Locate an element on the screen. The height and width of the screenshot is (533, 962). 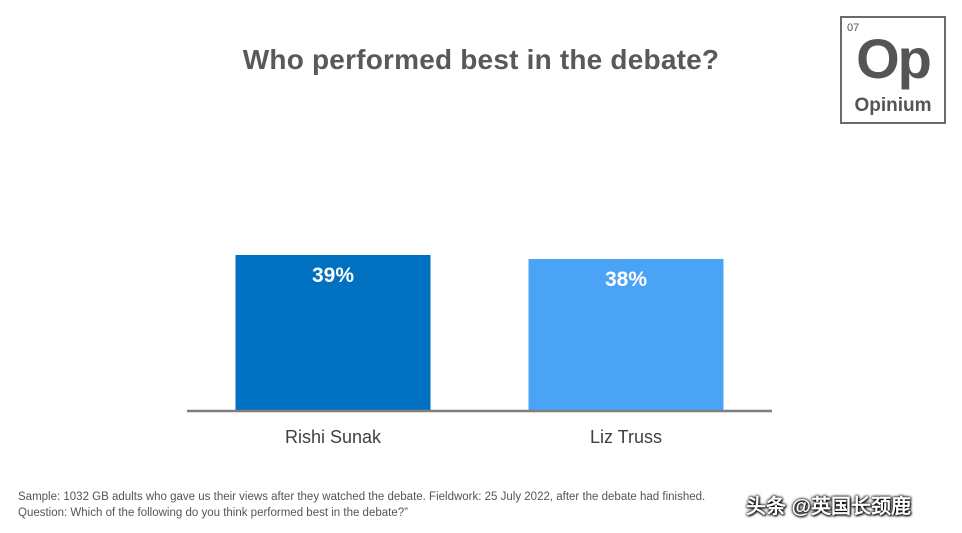
logo-number: 07 is located at coordinates (853, 28).